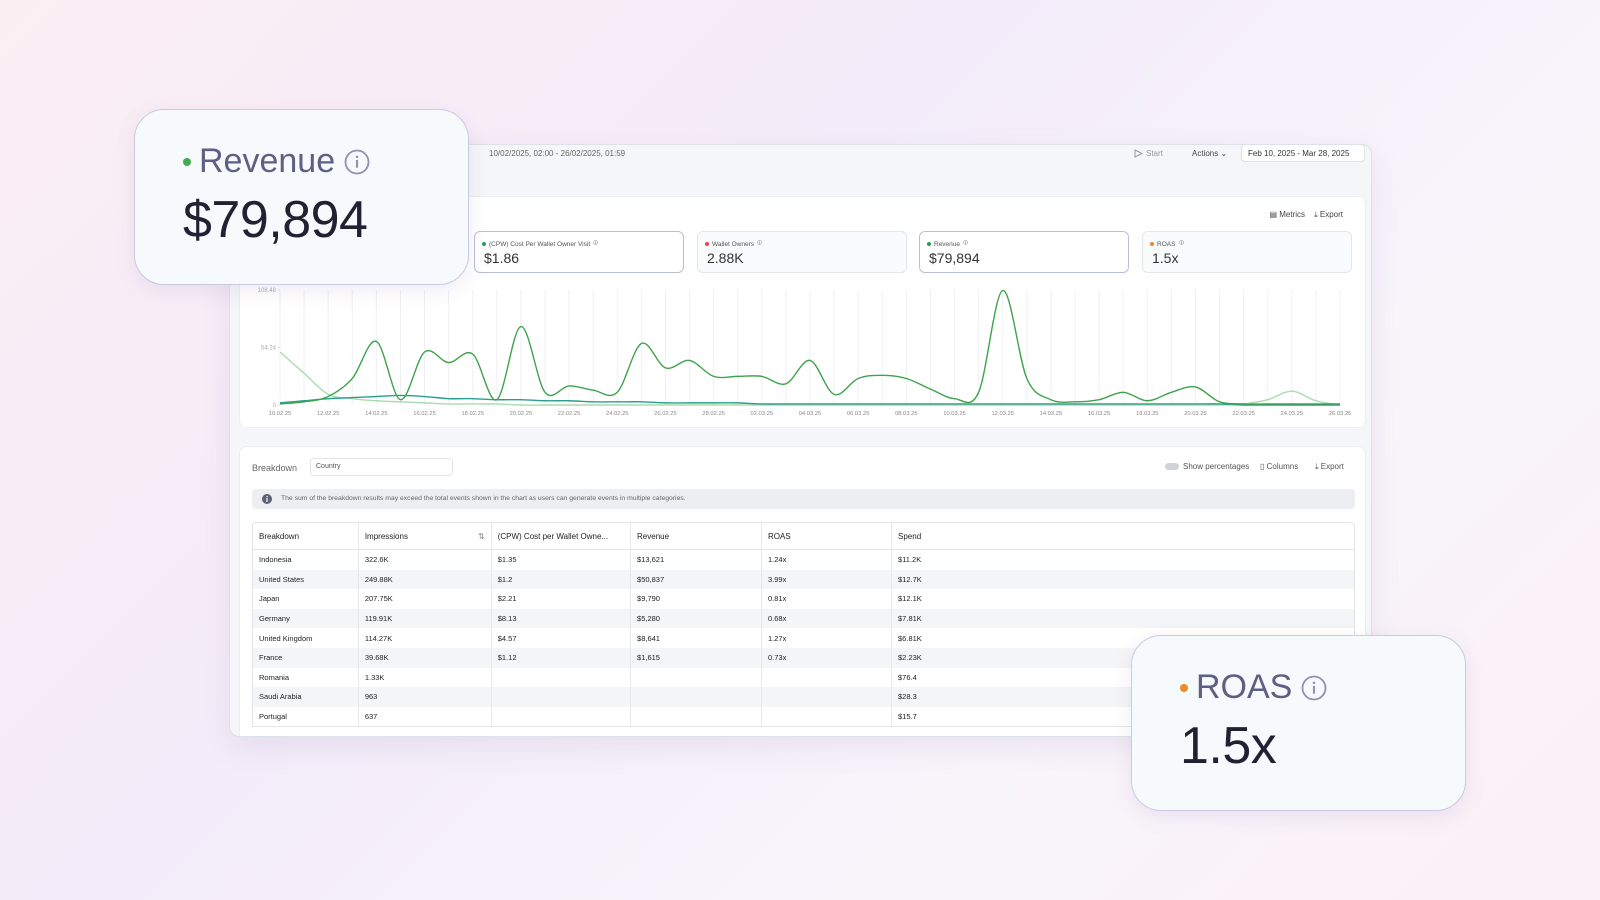 This screenshot has height=900, width=1600. I want to click on cell-text: Germany, so click(274, 619).